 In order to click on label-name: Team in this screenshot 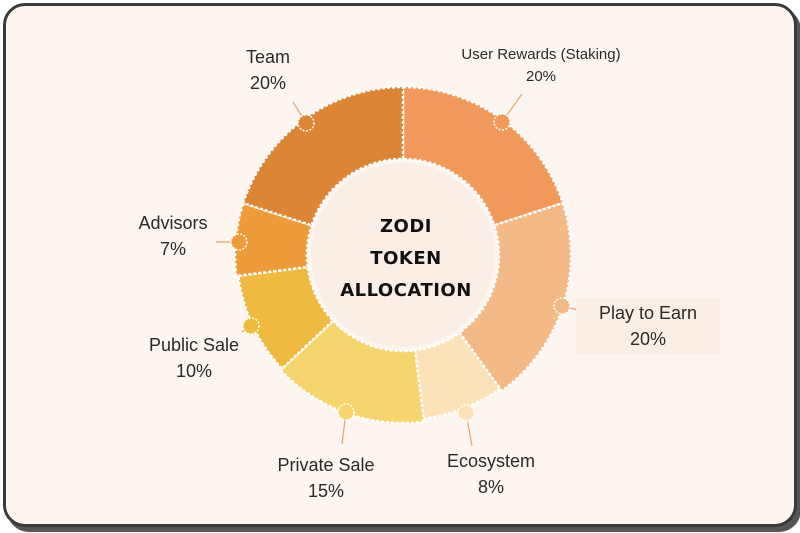, I will do `click(267, 57)`.